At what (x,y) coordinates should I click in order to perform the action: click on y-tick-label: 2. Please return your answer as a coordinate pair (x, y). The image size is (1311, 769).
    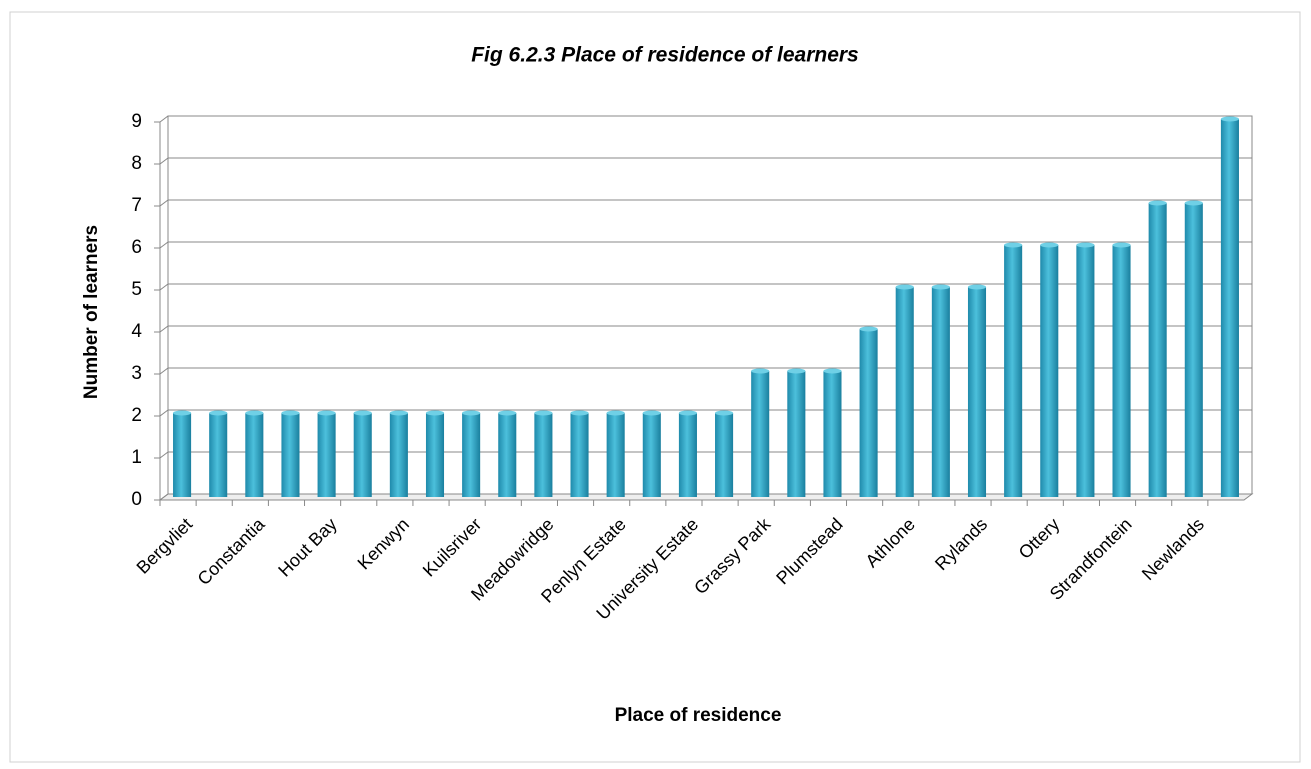
    Looking at the image, I should click on (136, 415).